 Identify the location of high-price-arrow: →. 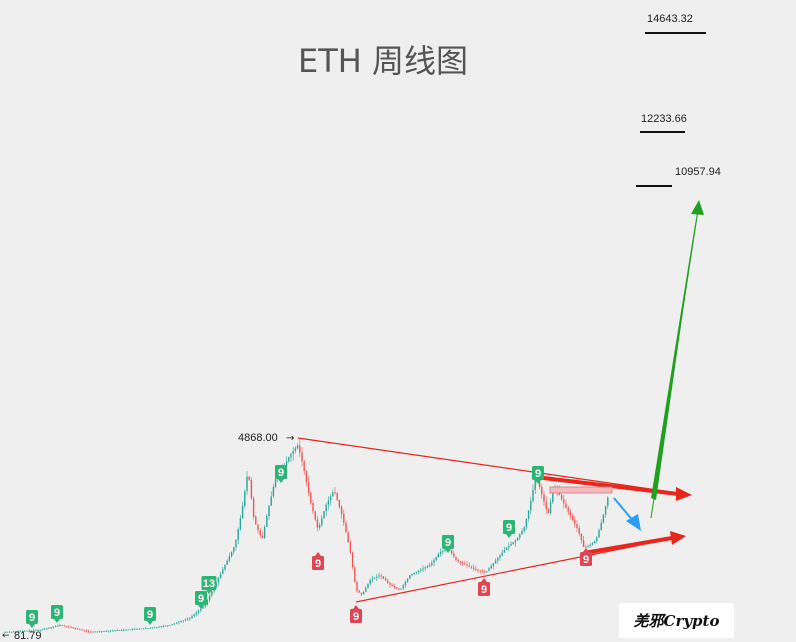
(290, 438).